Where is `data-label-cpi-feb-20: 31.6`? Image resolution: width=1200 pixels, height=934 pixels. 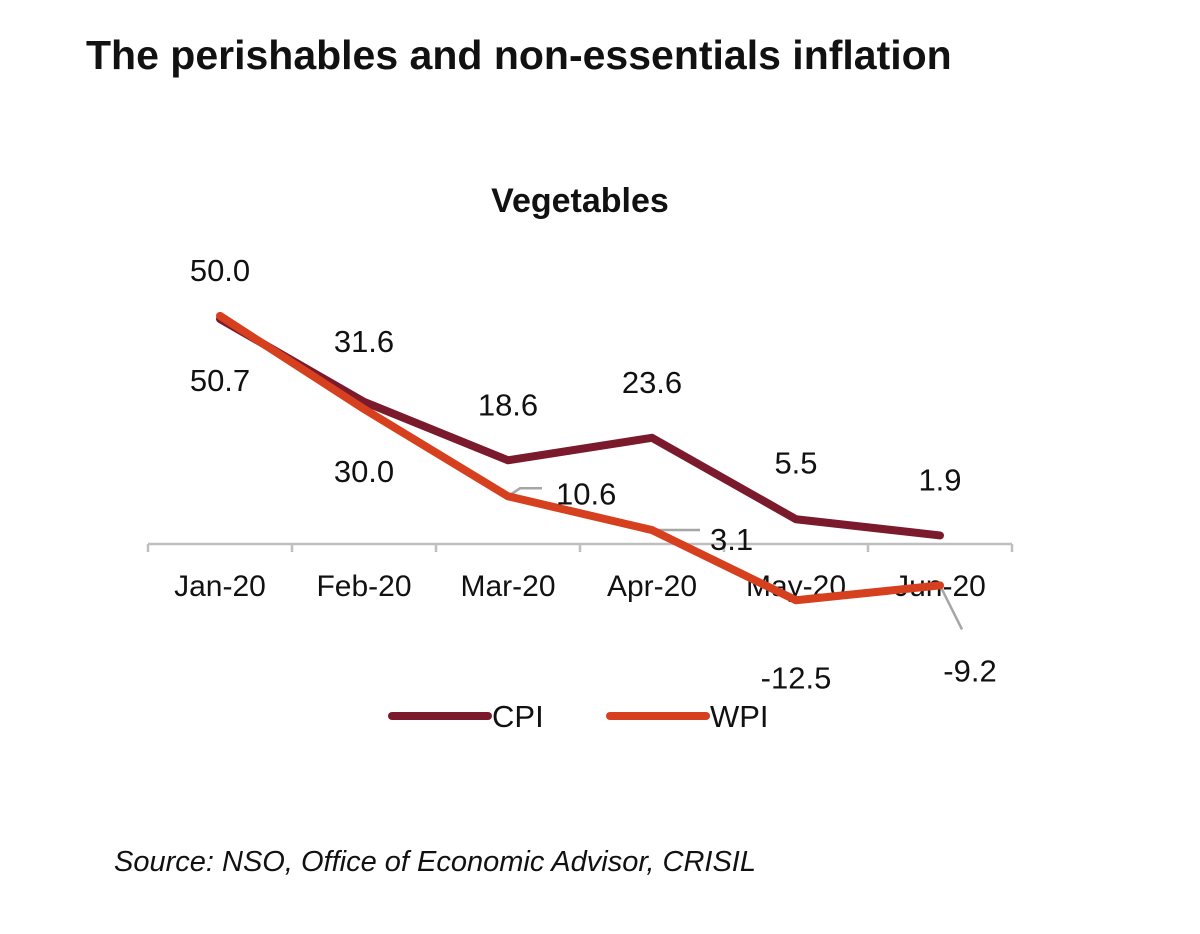 data-label-cpi-feb-20: 31.6 is located at coordinates (364, 341).